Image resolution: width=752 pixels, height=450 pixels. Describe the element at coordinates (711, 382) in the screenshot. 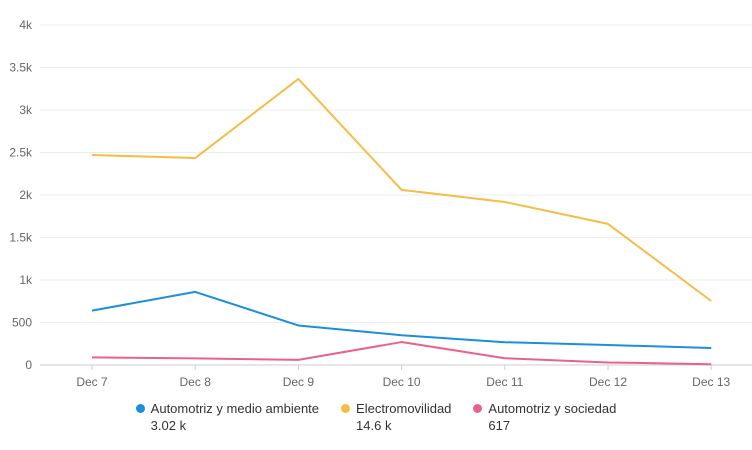

I see `x-tick-label: Dec 13` at that location.